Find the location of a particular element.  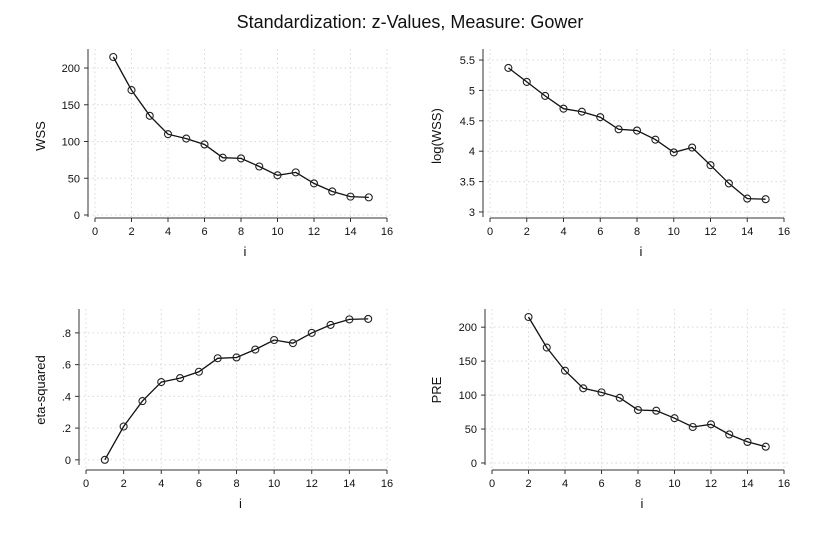

y-tick-label: 100 is located at coordinates (71, 143).